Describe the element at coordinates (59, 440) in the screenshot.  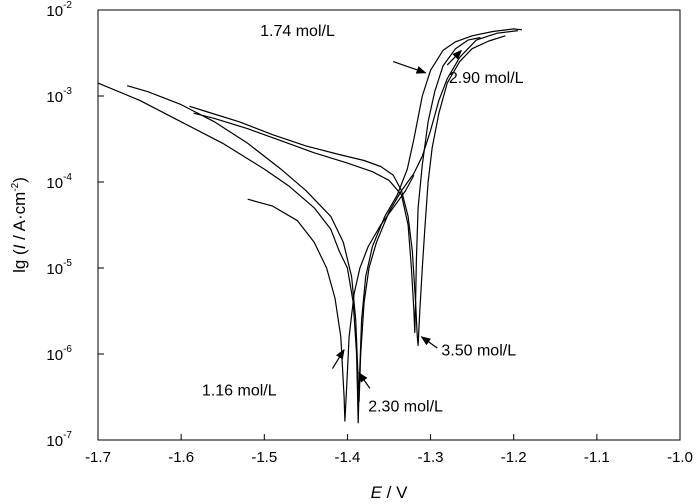
I see `y-tick-label: 10⁻⁷` at that location.